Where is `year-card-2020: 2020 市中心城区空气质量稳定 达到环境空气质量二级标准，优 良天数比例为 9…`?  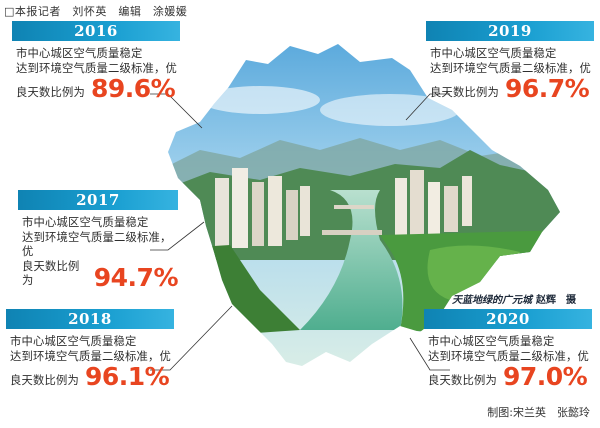 year-card-2020: 2020 市中心城区空气质量稳定 达到环境空气质量二级标准，优 良天数比例为 9… is located at coordinates (508, 349).